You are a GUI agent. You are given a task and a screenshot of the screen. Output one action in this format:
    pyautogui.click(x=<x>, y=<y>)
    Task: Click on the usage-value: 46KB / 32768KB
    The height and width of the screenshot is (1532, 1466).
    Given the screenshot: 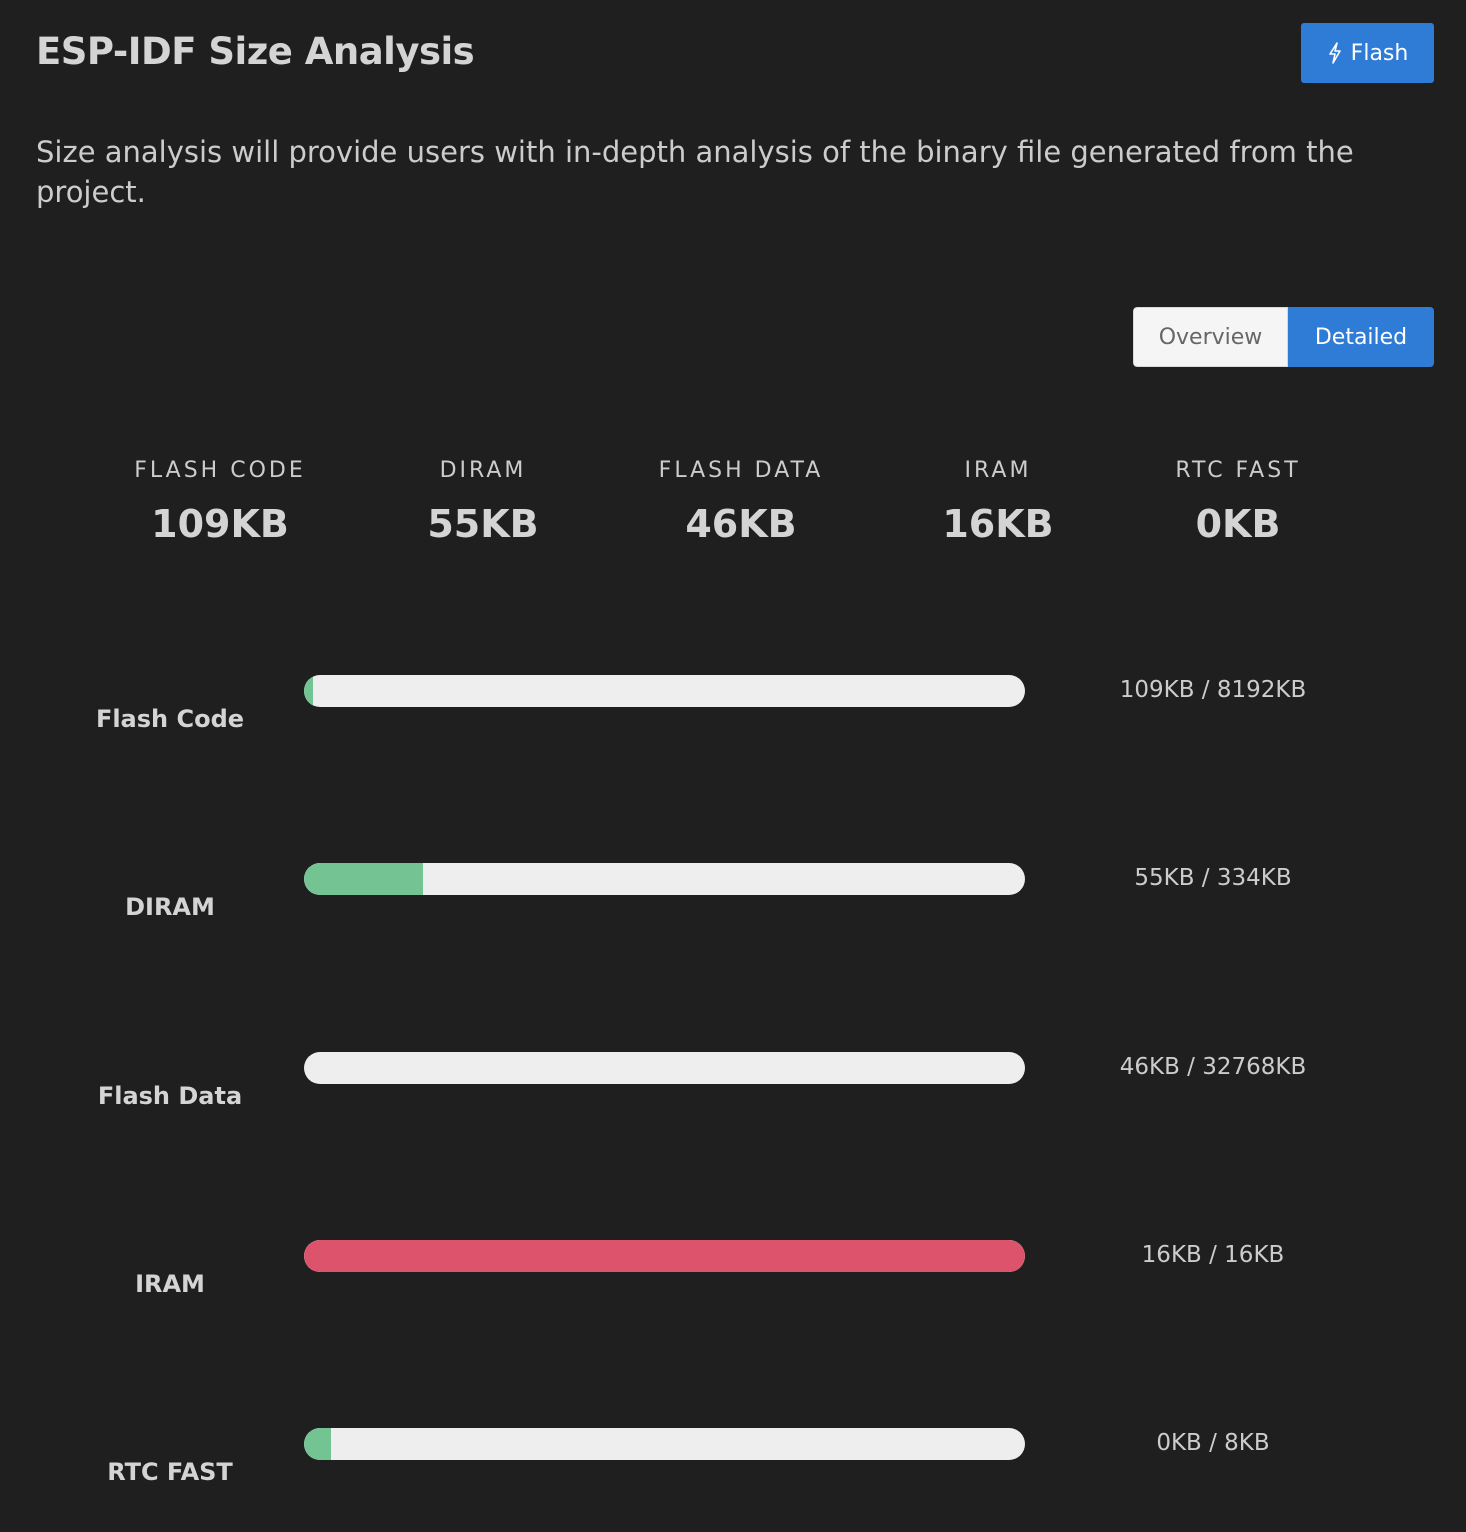 What is the action you would take?
    pyautogui.click(x=1213, y=1067)
    